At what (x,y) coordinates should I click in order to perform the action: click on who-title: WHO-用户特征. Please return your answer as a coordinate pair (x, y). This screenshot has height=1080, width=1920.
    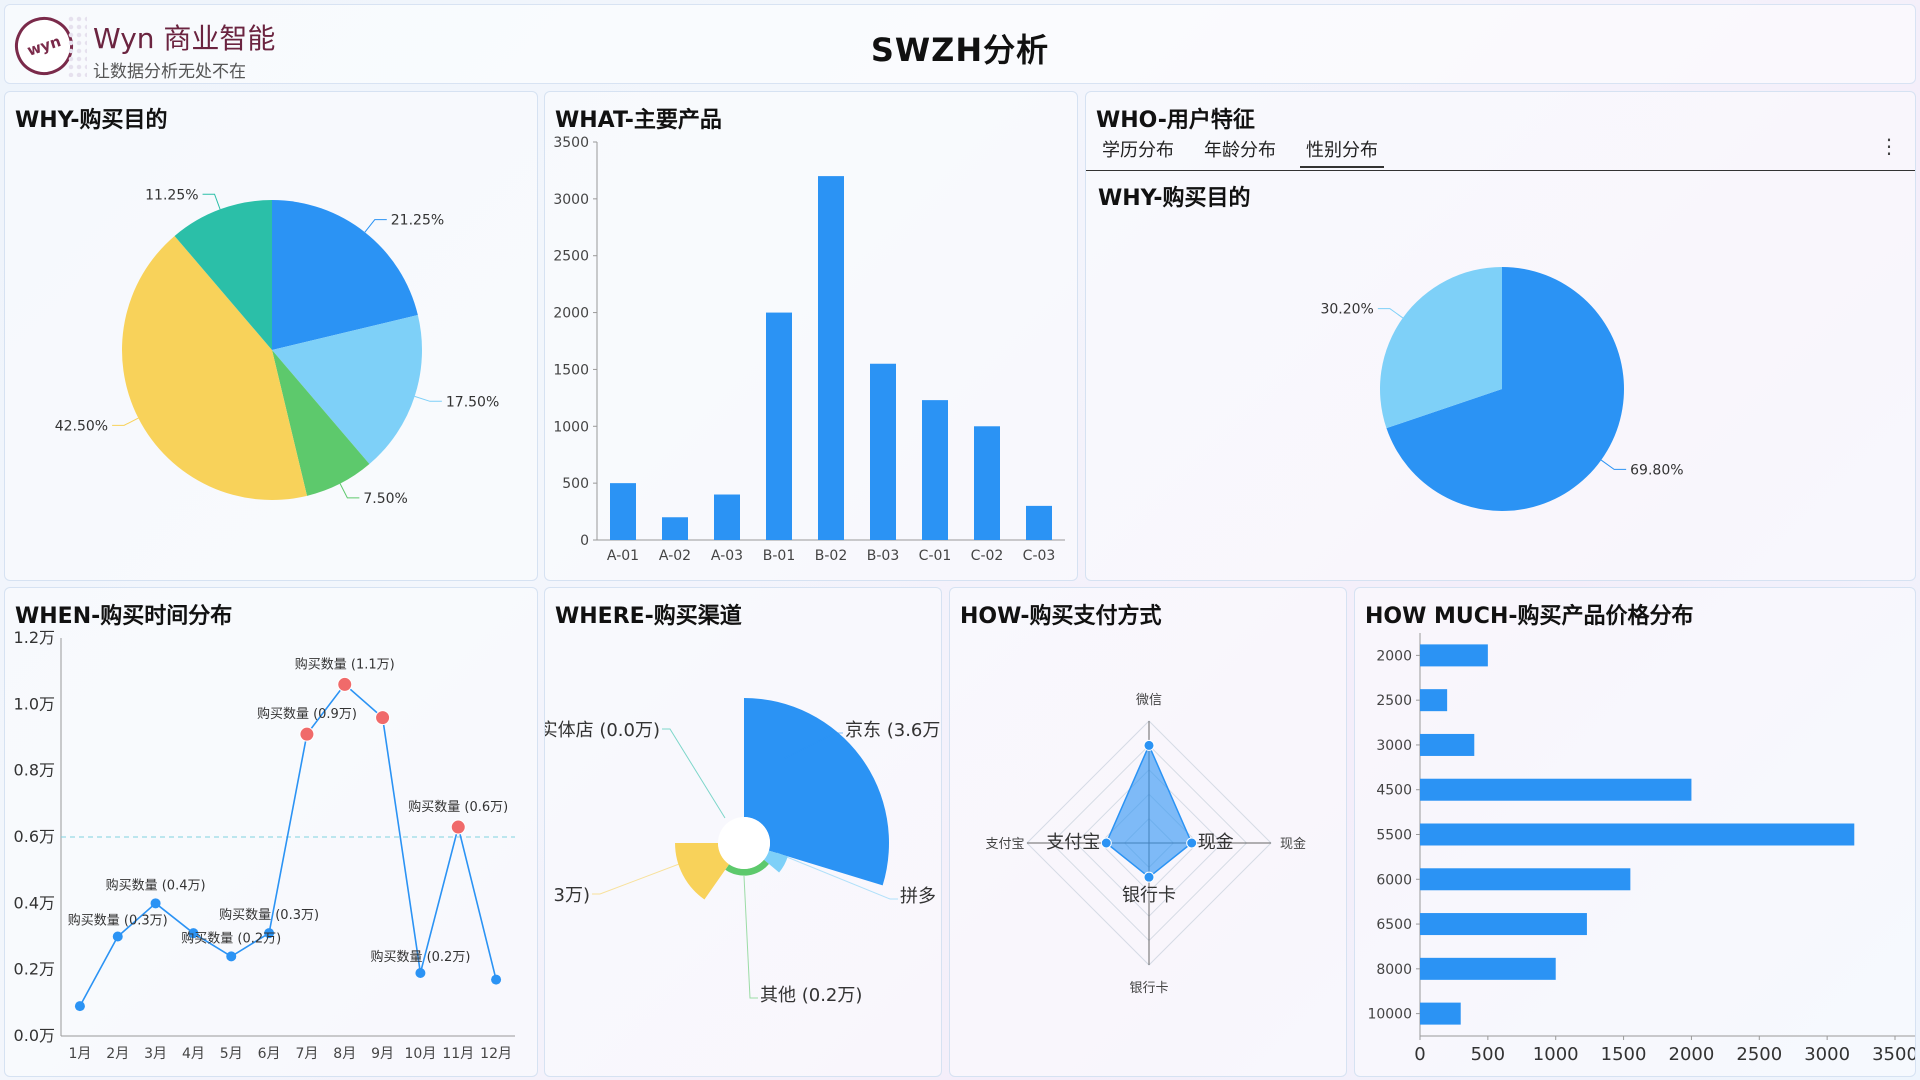
    Looking at the image, I should click on (1175, 120).